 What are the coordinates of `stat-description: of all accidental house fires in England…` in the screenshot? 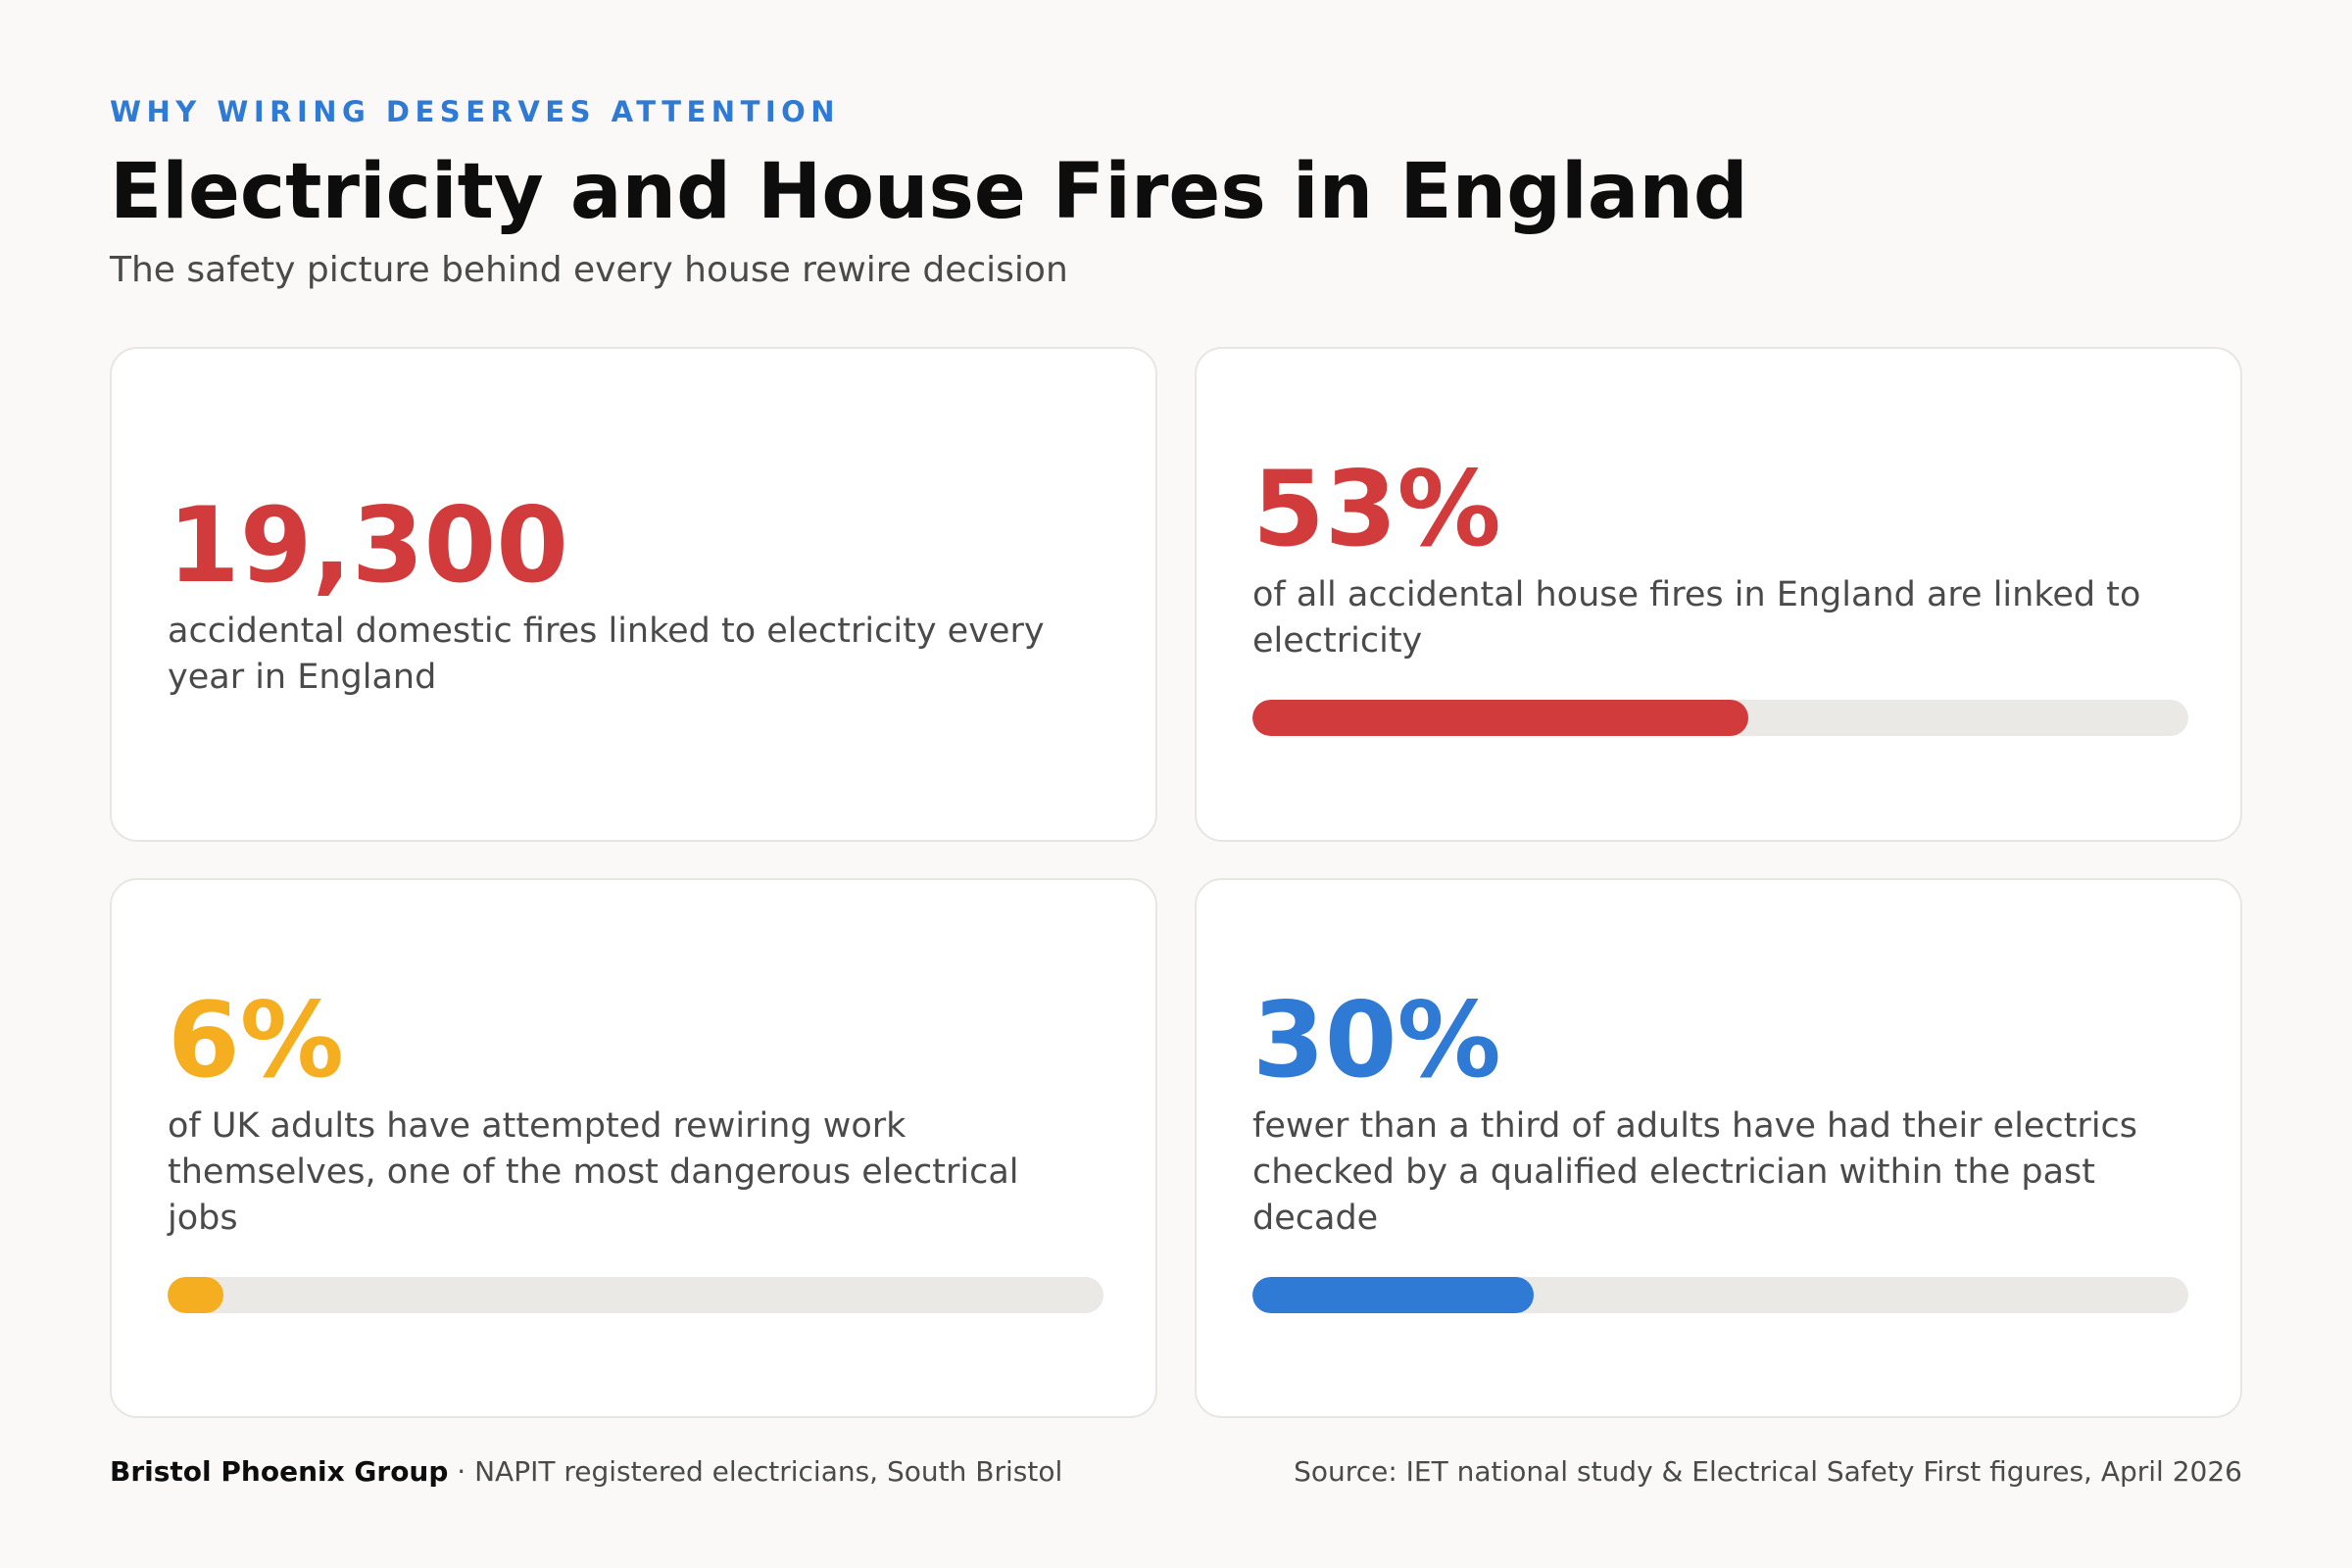 It's located at (1696, 618).